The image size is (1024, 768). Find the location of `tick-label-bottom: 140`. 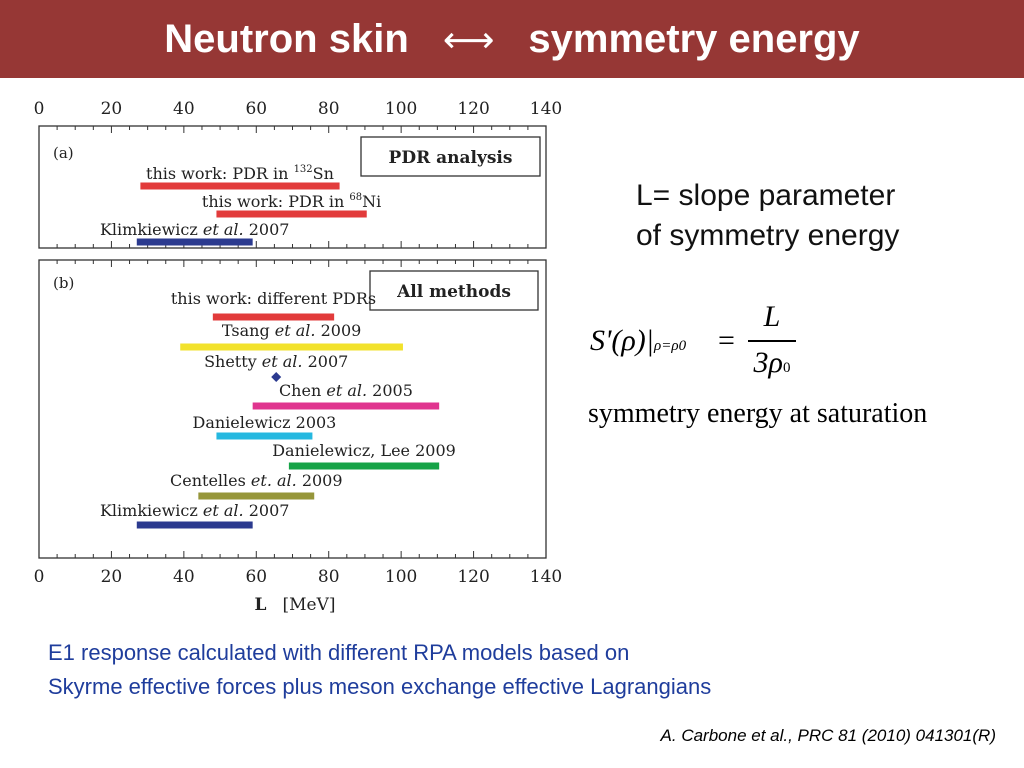

tick-label-bottom: 140 is located at coordinates (546, 577).